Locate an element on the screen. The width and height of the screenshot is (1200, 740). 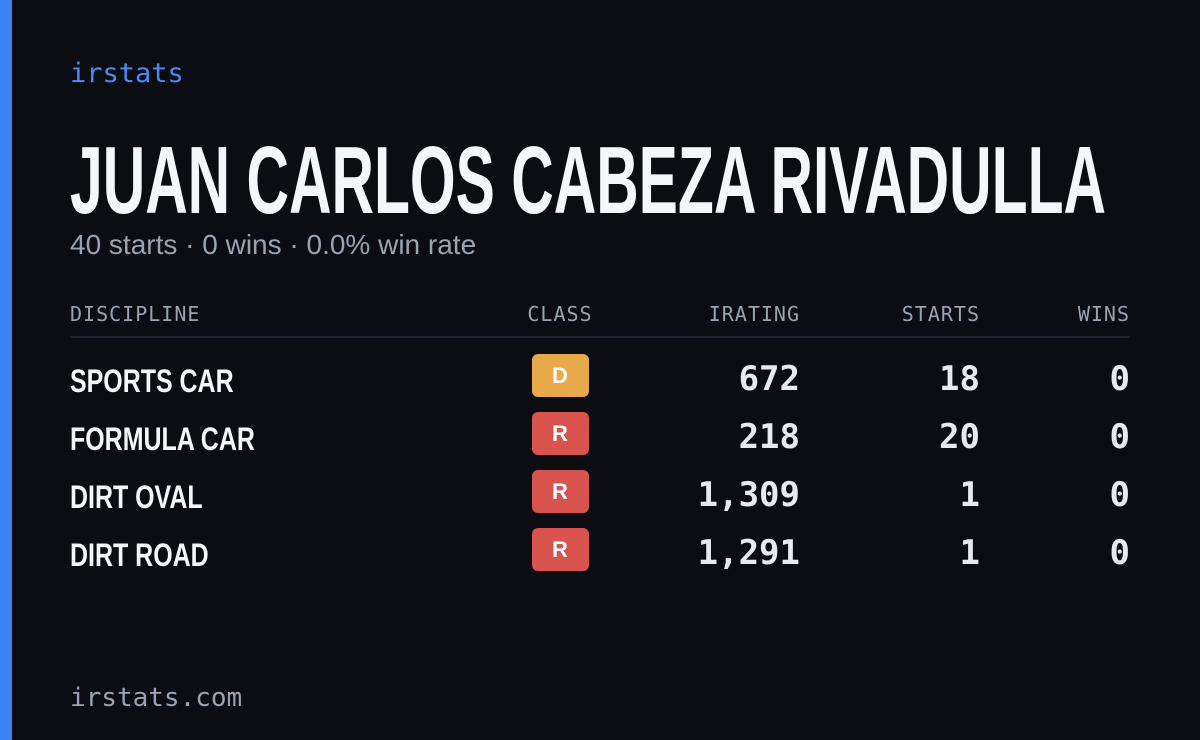
discipline: DIRT OVAL is located at coordinates (136, 497).